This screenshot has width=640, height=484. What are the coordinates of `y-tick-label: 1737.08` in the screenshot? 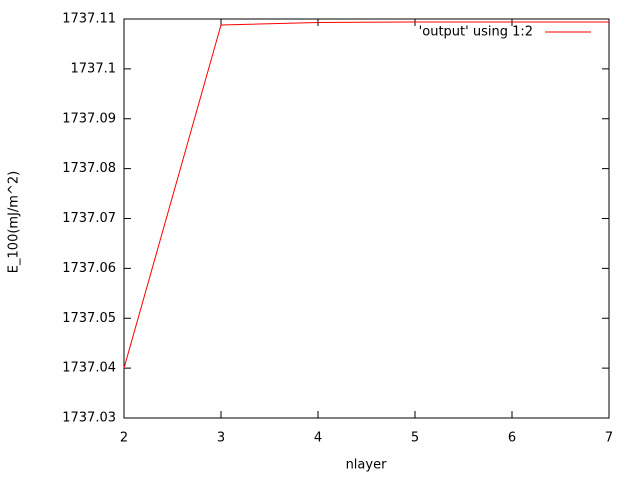 It's located at (89, 168).